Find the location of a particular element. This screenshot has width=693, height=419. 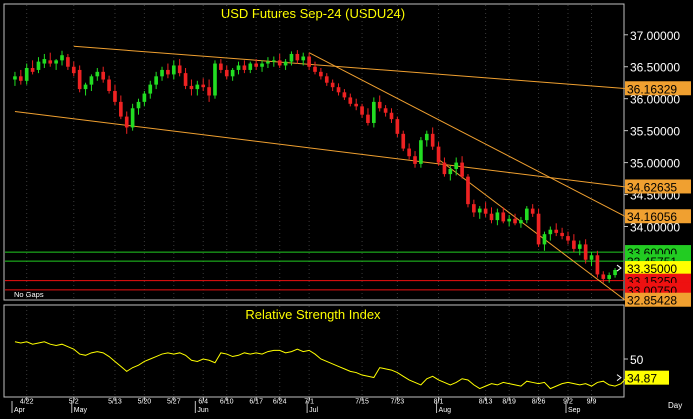

month-label: Jun is located at coordinates (202, 410).